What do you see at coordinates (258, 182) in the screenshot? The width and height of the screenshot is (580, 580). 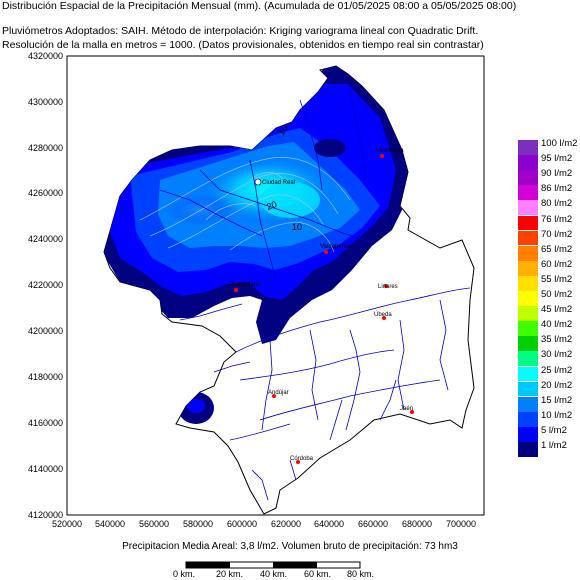 I see `town-marker-ciudad-real` at bounding box center [258, 182].